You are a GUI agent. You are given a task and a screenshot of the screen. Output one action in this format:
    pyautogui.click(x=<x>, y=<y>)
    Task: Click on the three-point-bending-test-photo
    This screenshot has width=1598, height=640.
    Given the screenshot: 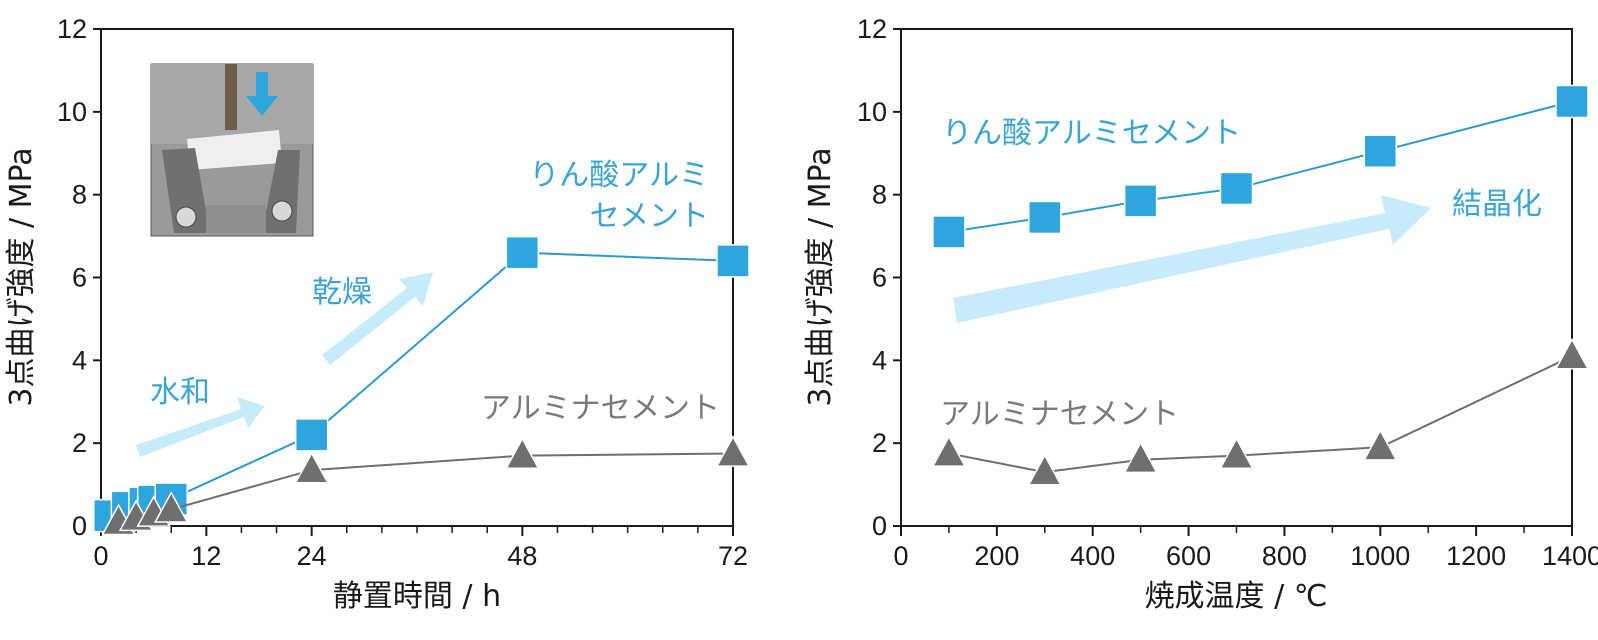 What is the action you would take?
    pyautogui.click(x=232, y=150)
    